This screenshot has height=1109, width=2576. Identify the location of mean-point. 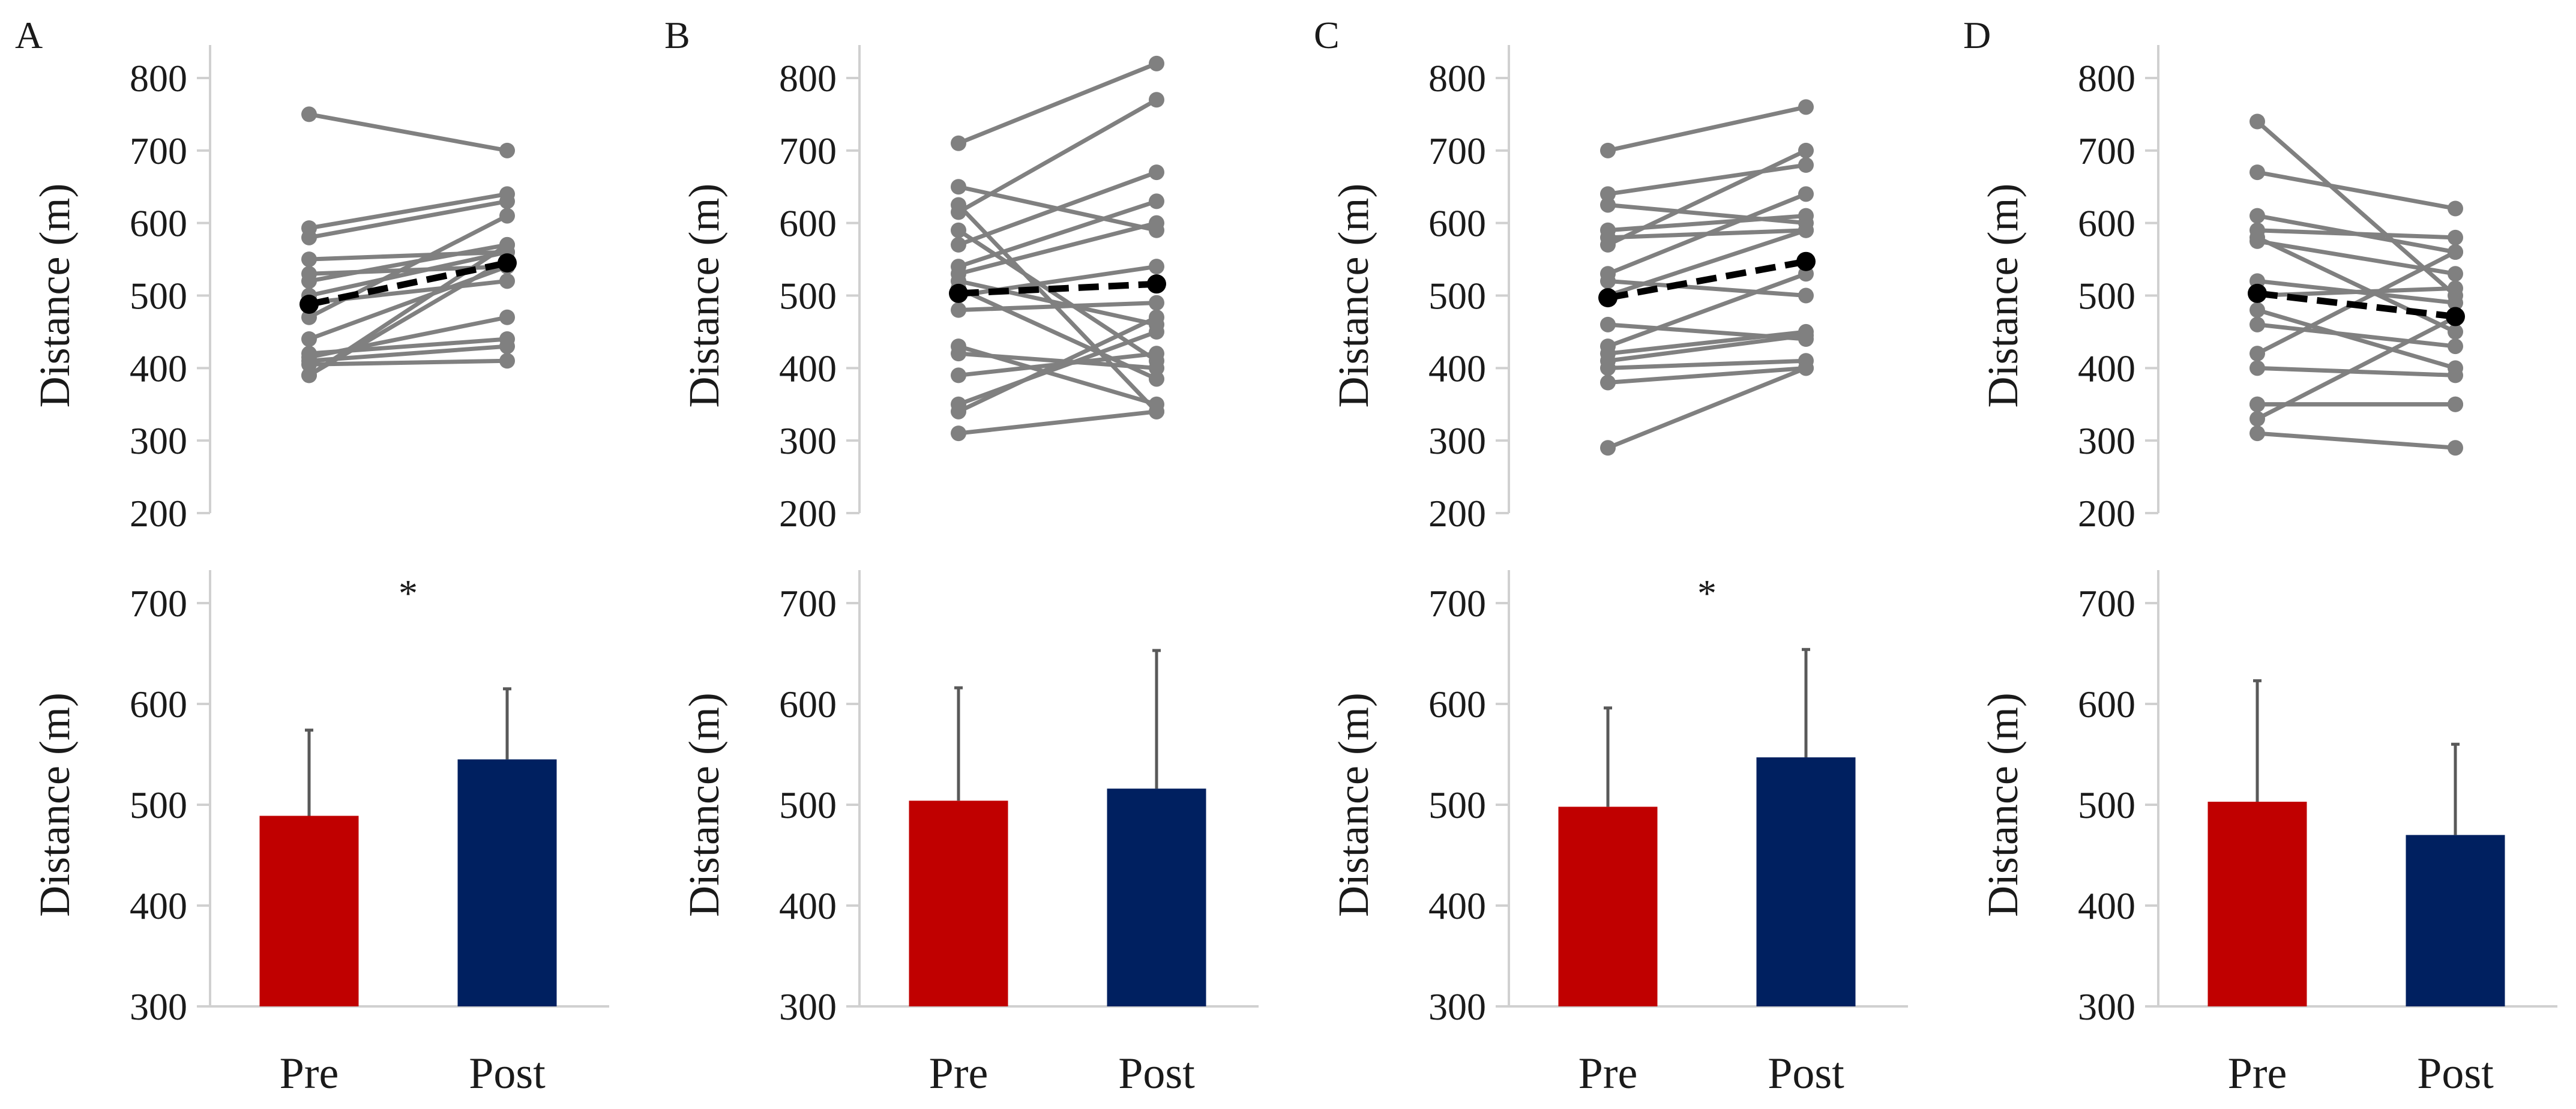
(1608, 298).